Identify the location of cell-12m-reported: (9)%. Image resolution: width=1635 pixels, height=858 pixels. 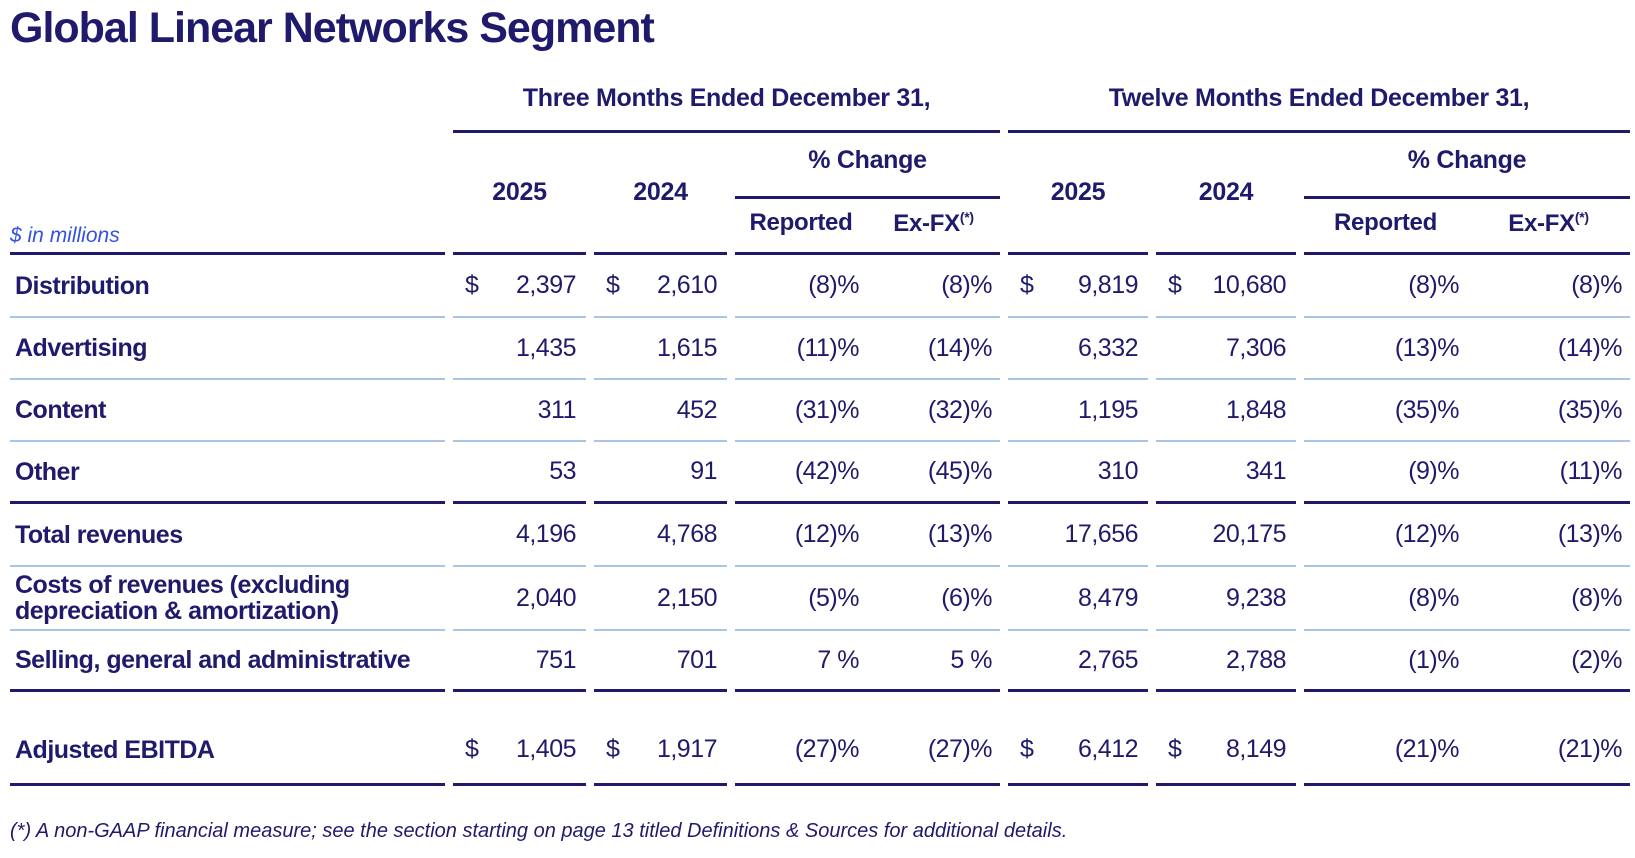
(1433, 471).